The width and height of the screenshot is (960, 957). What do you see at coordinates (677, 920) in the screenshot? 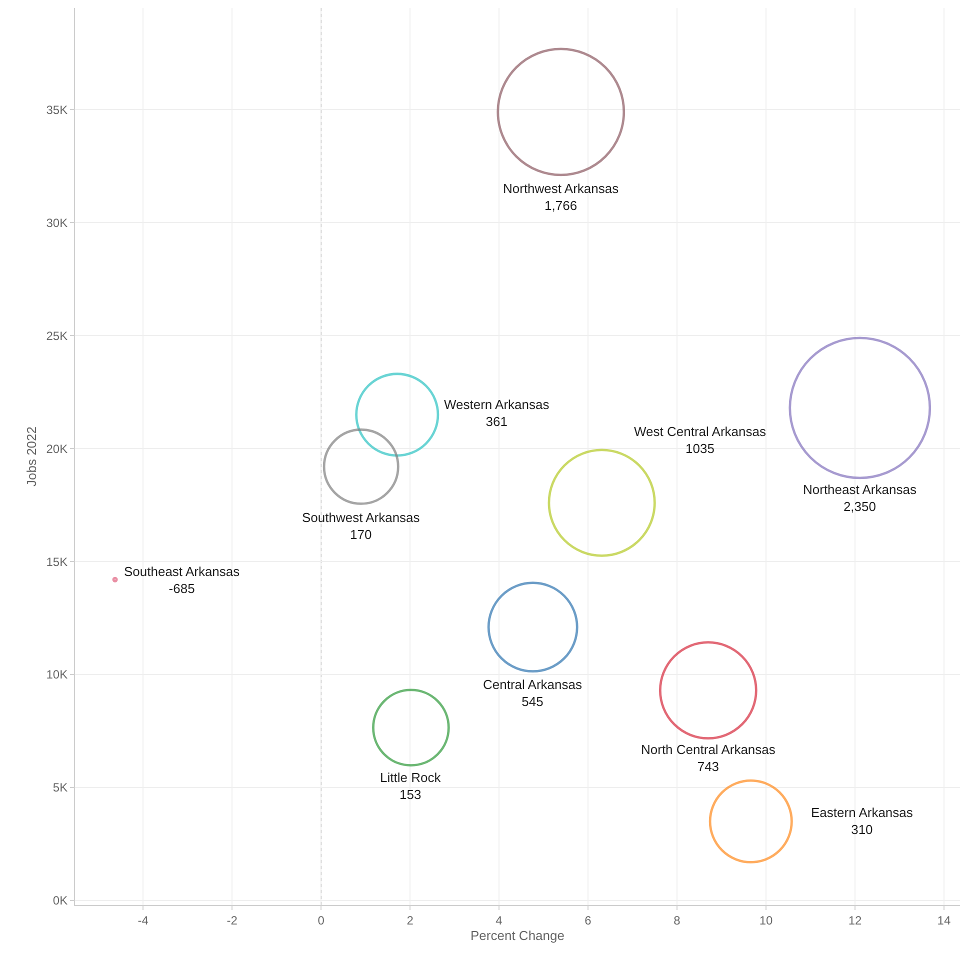
I see `x-tick-label: 8` at bounding box center [677, 920].